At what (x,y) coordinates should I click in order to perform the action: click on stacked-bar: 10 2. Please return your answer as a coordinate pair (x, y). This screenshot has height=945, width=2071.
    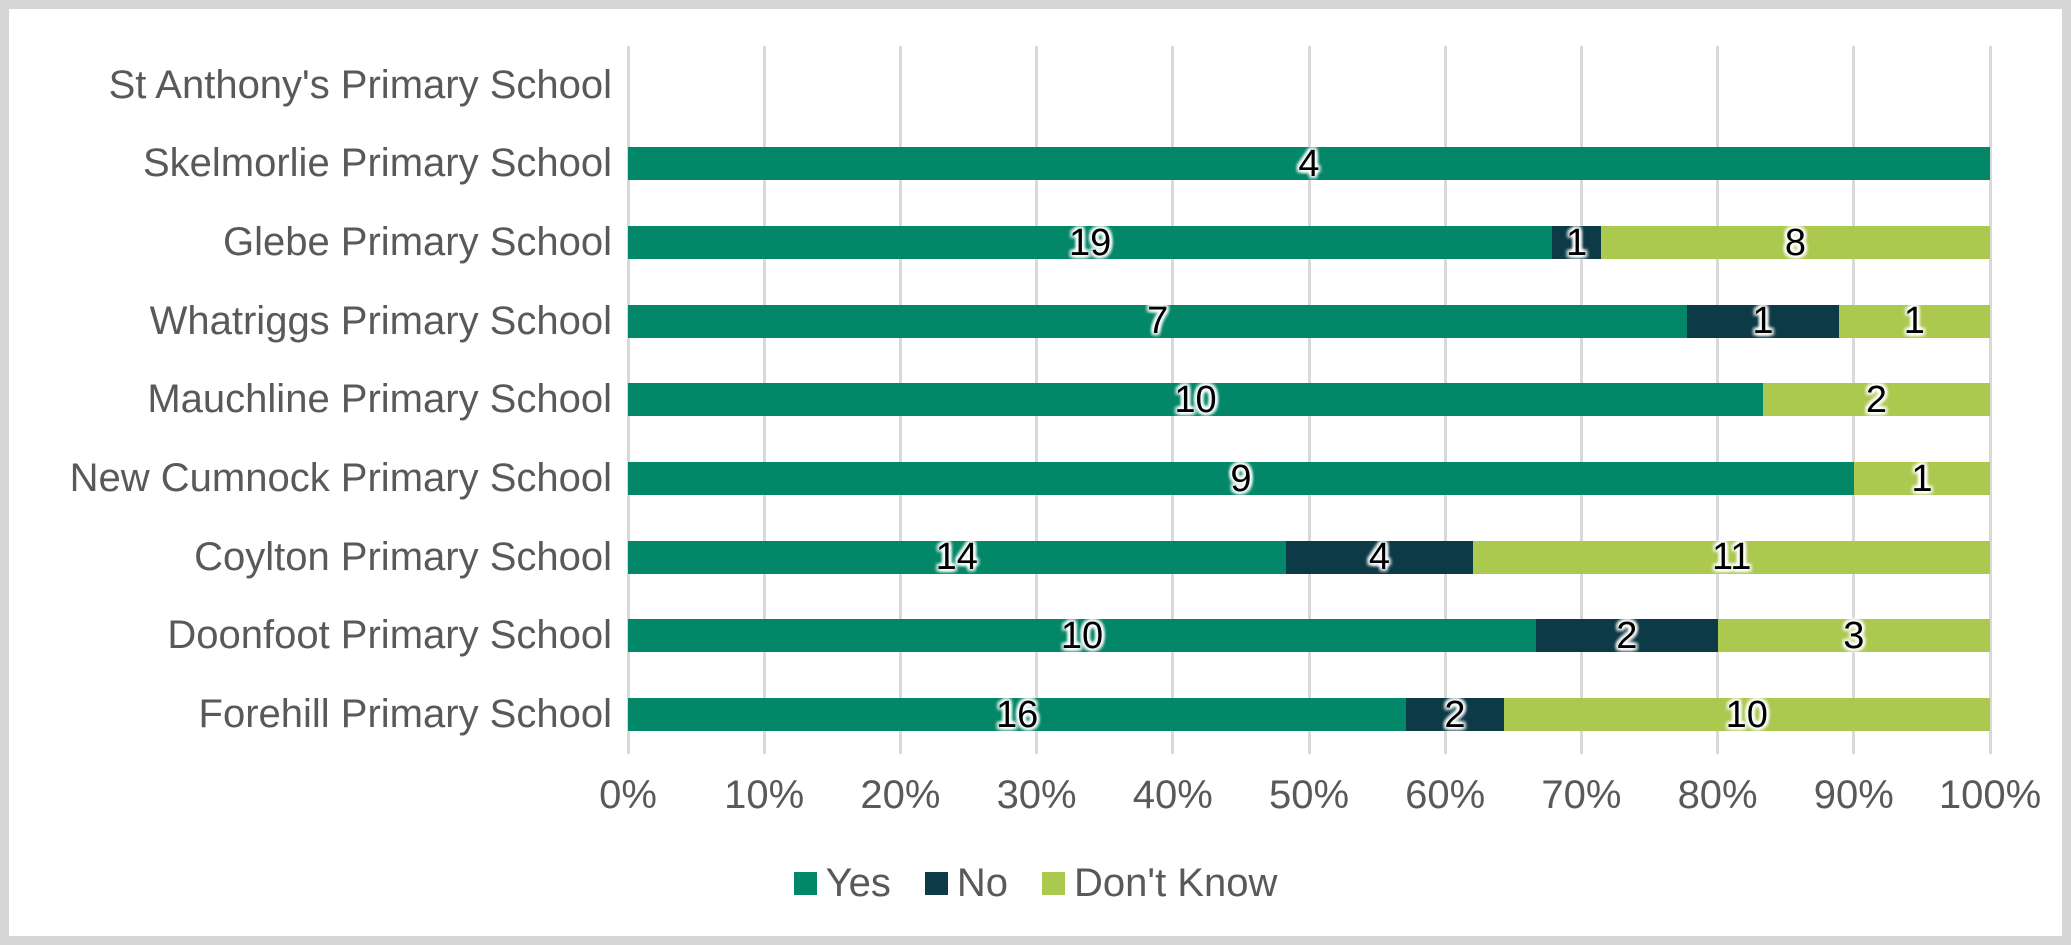
    Looking at the image, I should click on (1309, 399).